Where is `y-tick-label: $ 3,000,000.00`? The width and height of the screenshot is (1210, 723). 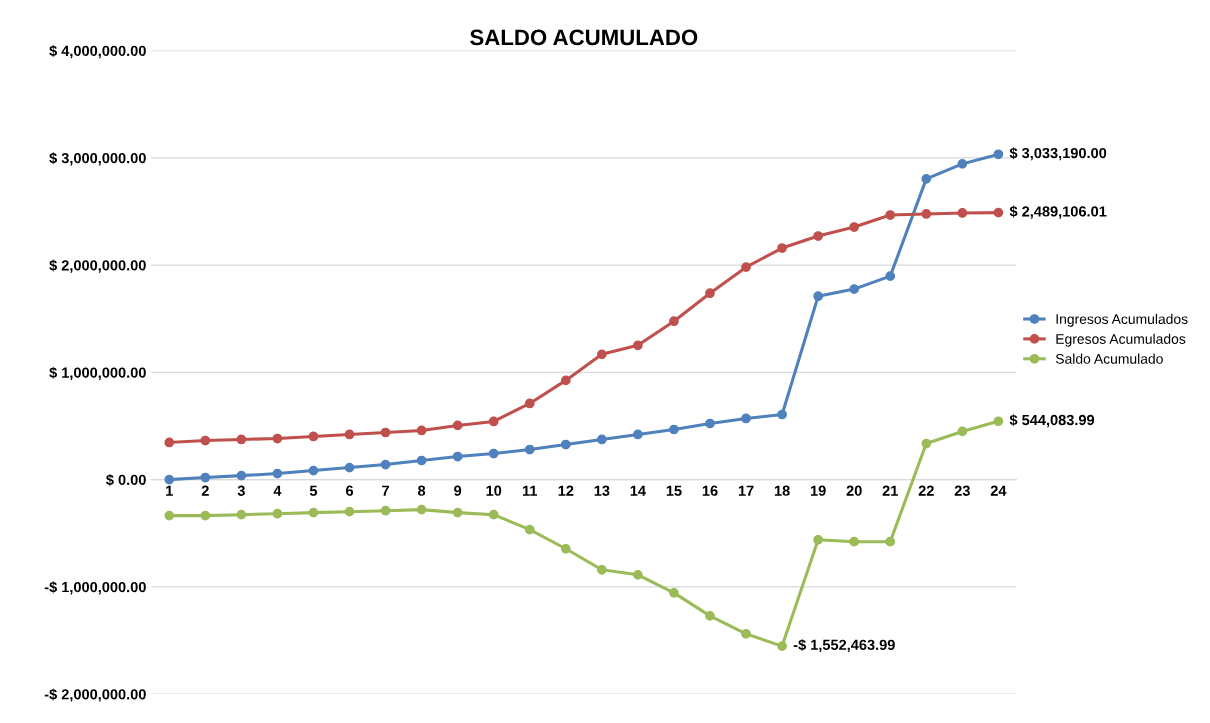 y-tick-label: $ 3,000,000.00 is located at coordinates (97, 159).